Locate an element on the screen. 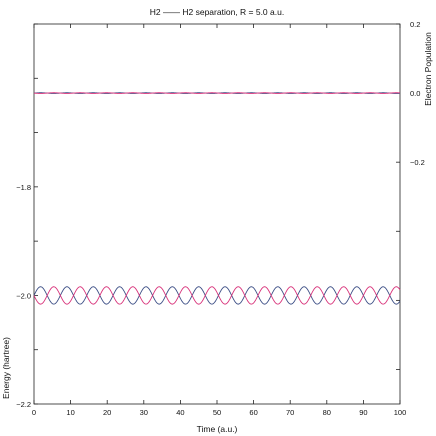 Image resolution: width=436 pixels, height=436 pixels. y-left-tick-label: −2.0 is located at coordinates (23, 295).